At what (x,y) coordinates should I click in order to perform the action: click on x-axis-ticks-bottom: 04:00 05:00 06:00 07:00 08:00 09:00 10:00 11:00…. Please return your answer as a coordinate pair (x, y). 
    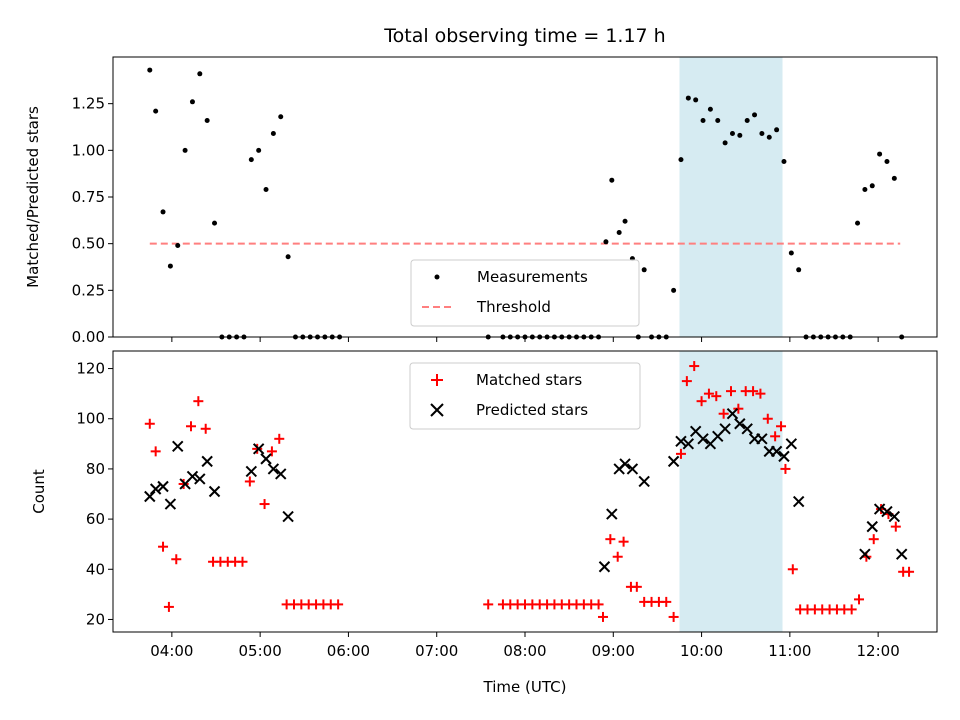
    Looking at the image, I should click on (525, 646).